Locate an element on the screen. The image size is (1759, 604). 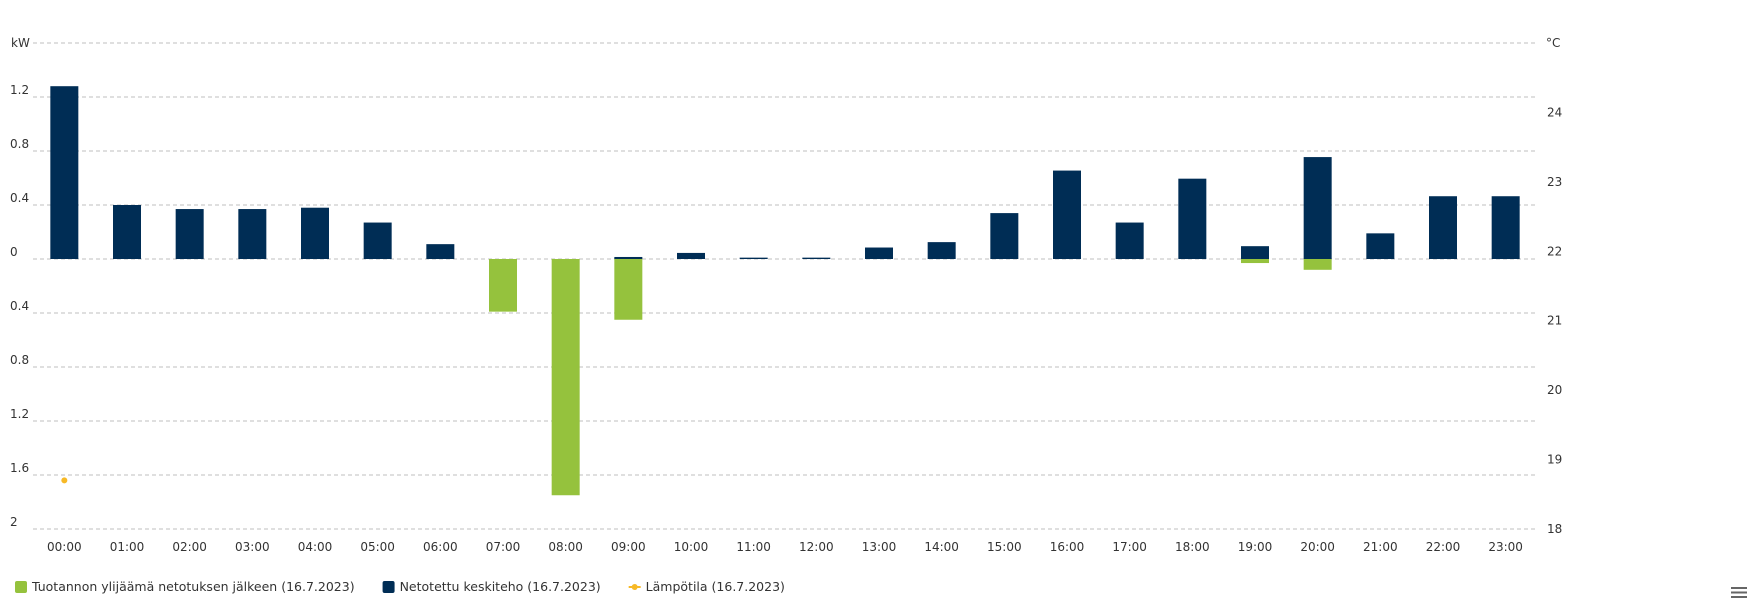
x-axis-tick-label: 01:00 is located at coordinates (127, 547).